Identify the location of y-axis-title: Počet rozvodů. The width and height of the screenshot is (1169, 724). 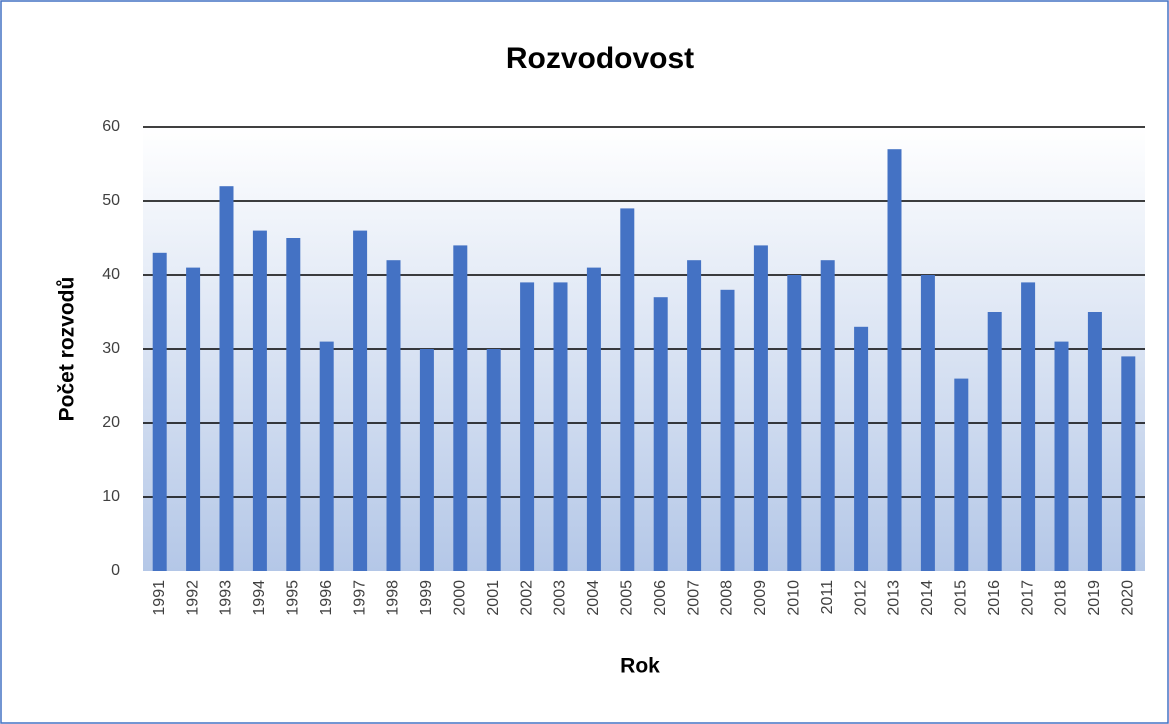
(67, 349).